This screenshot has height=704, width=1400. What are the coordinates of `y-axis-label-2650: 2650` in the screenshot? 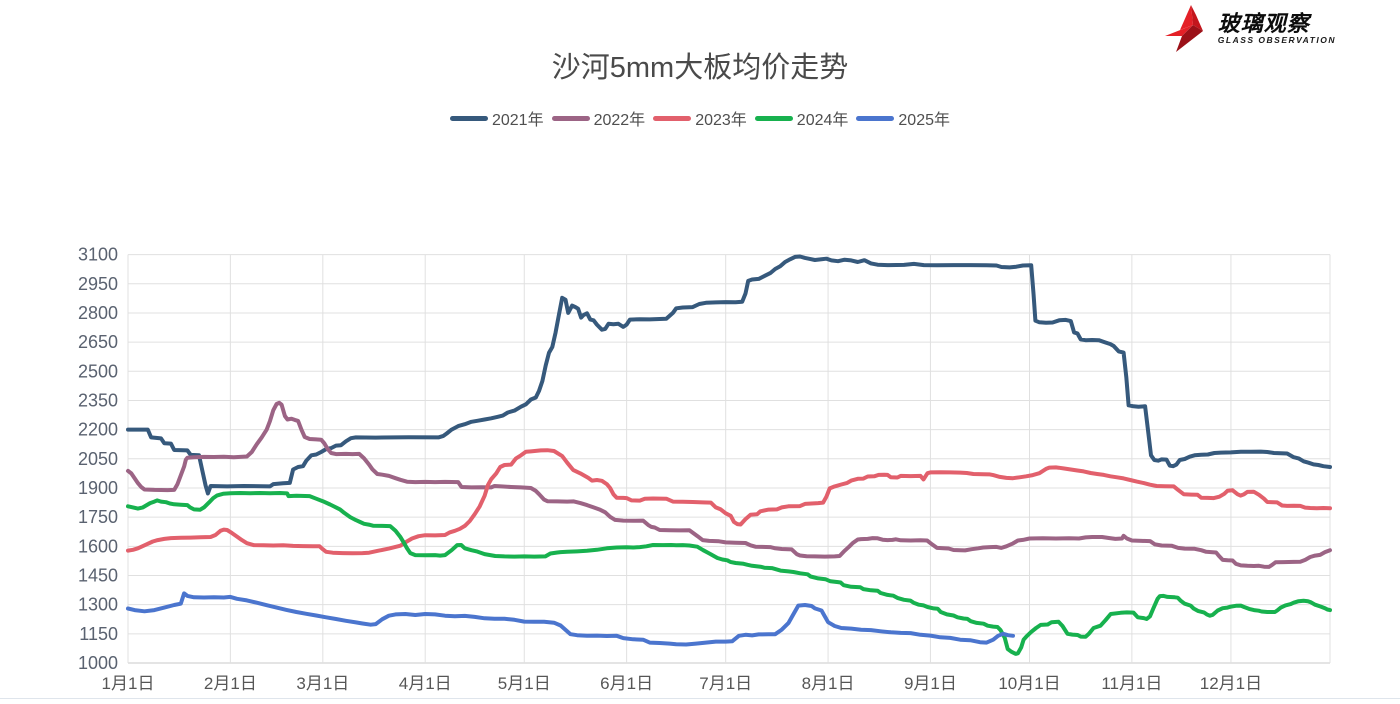 It's located at (98, 342).